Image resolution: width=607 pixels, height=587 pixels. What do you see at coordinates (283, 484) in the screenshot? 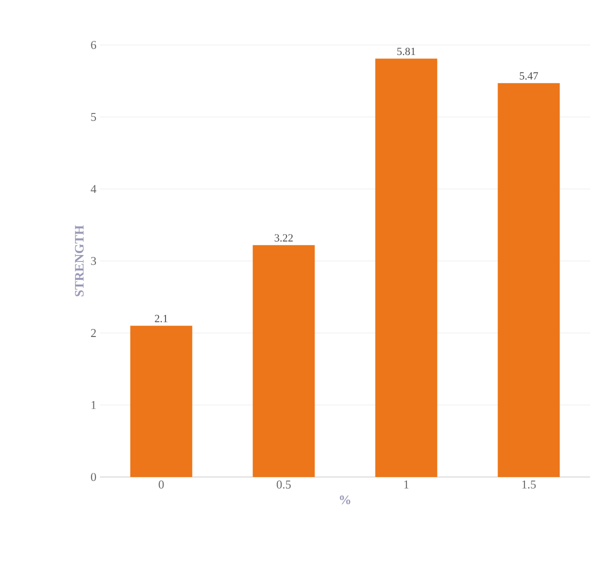
I see `x-tick-label: 0.5` at bounding box center [283, 484].